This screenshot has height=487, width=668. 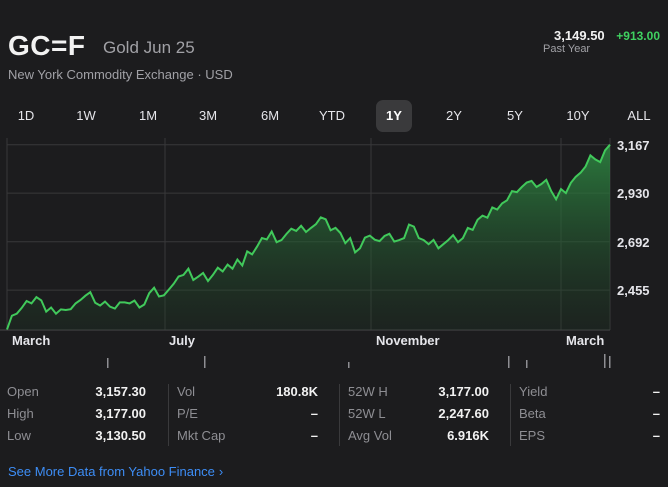 I want to click on tab-3m: 3M, so click(x=208, y=115).